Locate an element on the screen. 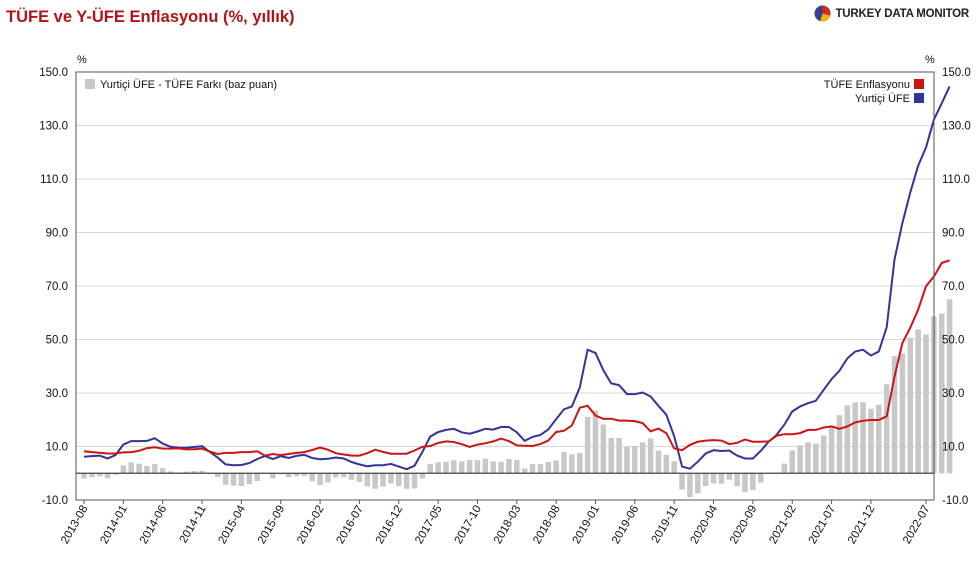 This screenshot has width=979, height=570. y-tick-label-left: -10.0 is located at coordinates (55, 501).